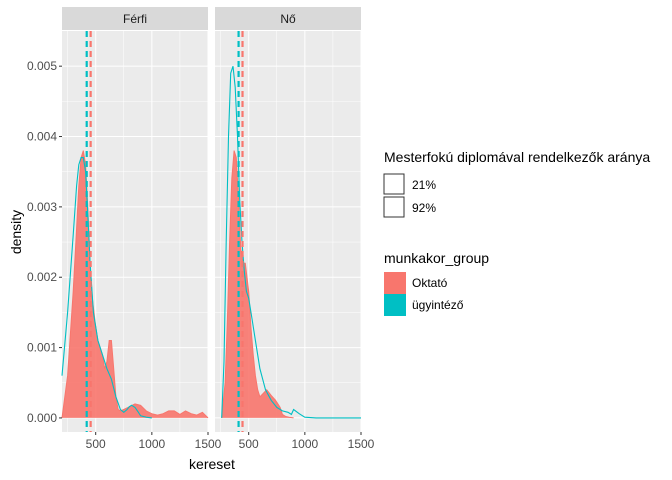  Describe the element at coordinates (517, 157) in the screenshot. I see `fill-legend-title: Mesterfokú diplomával rendelkezők aránya` at that location.